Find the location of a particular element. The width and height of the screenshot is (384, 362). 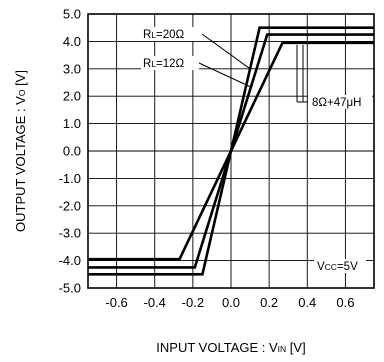

annotation-vcc: VCC=5V is located at coordinates (337, 267).